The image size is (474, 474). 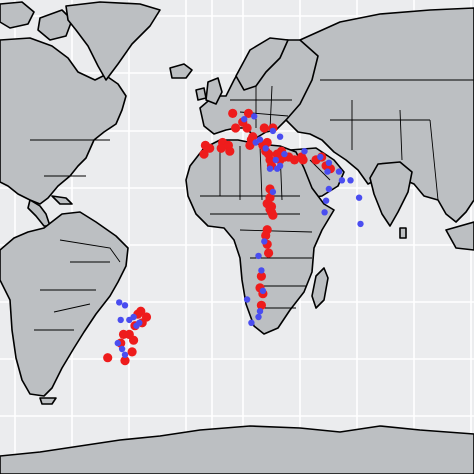 What do you see at coordinates (201, 94) in the screenshot?
I see `landmass-ireland` at bounding box center [201, 94].